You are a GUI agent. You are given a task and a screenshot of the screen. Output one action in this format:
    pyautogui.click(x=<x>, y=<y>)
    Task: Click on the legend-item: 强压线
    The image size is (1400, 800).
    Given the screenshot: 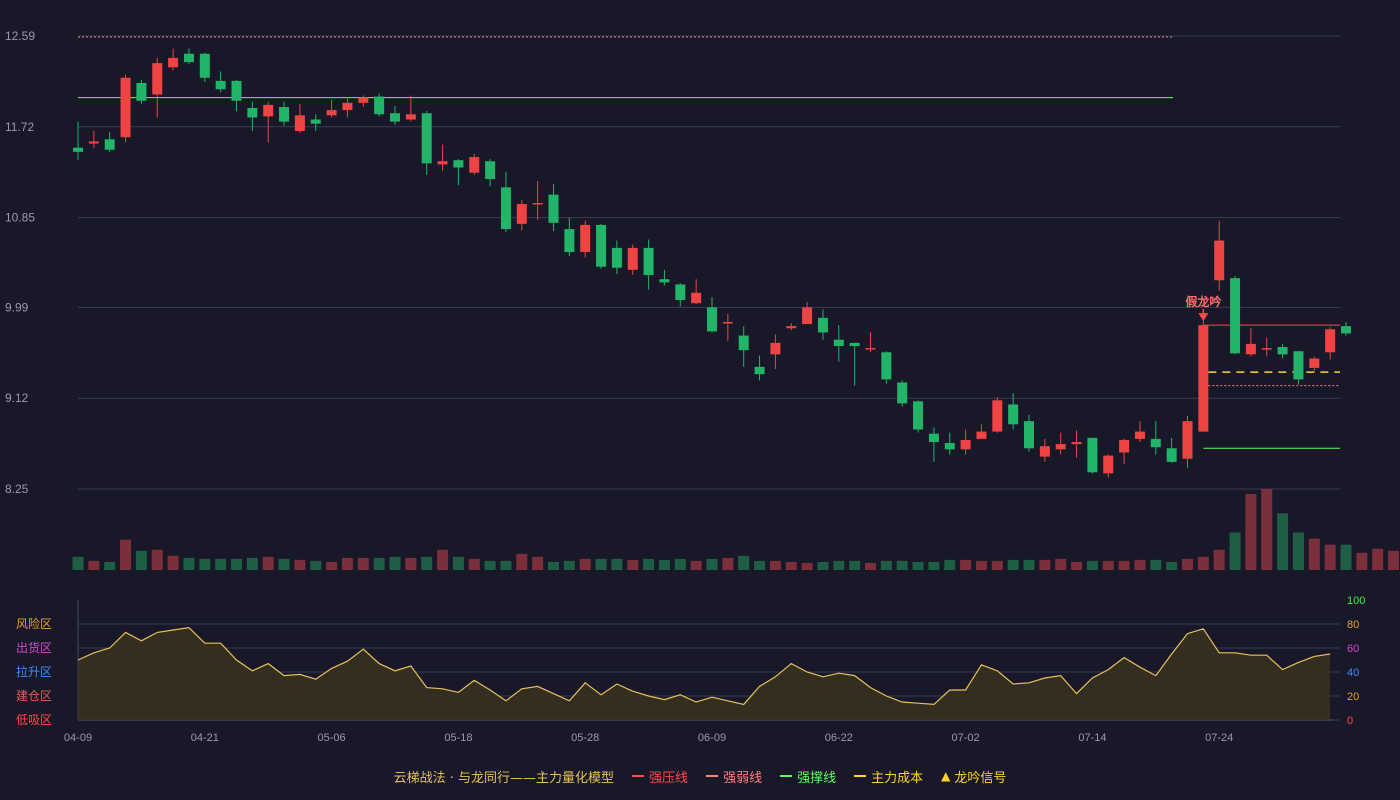 What is the action you would take?
    pyautogui.click(x=660, y=776)
    